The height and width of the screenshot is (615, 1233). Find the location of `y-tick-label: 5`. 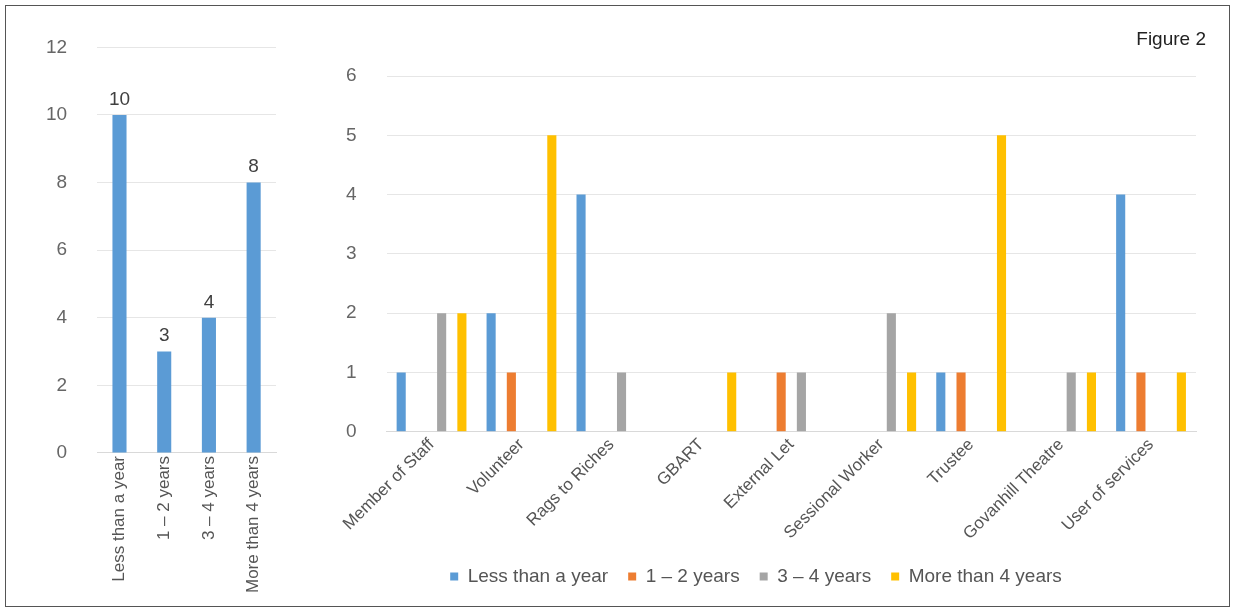

y-tick-label: 5 is located at coordinates (351, 134).